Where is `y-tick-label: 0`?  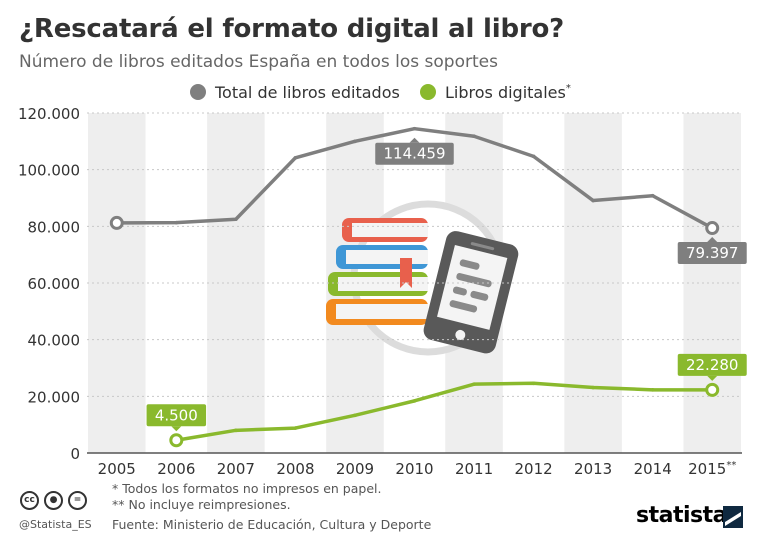
y-tick-label: 0 is located at coordinates (75, 454).